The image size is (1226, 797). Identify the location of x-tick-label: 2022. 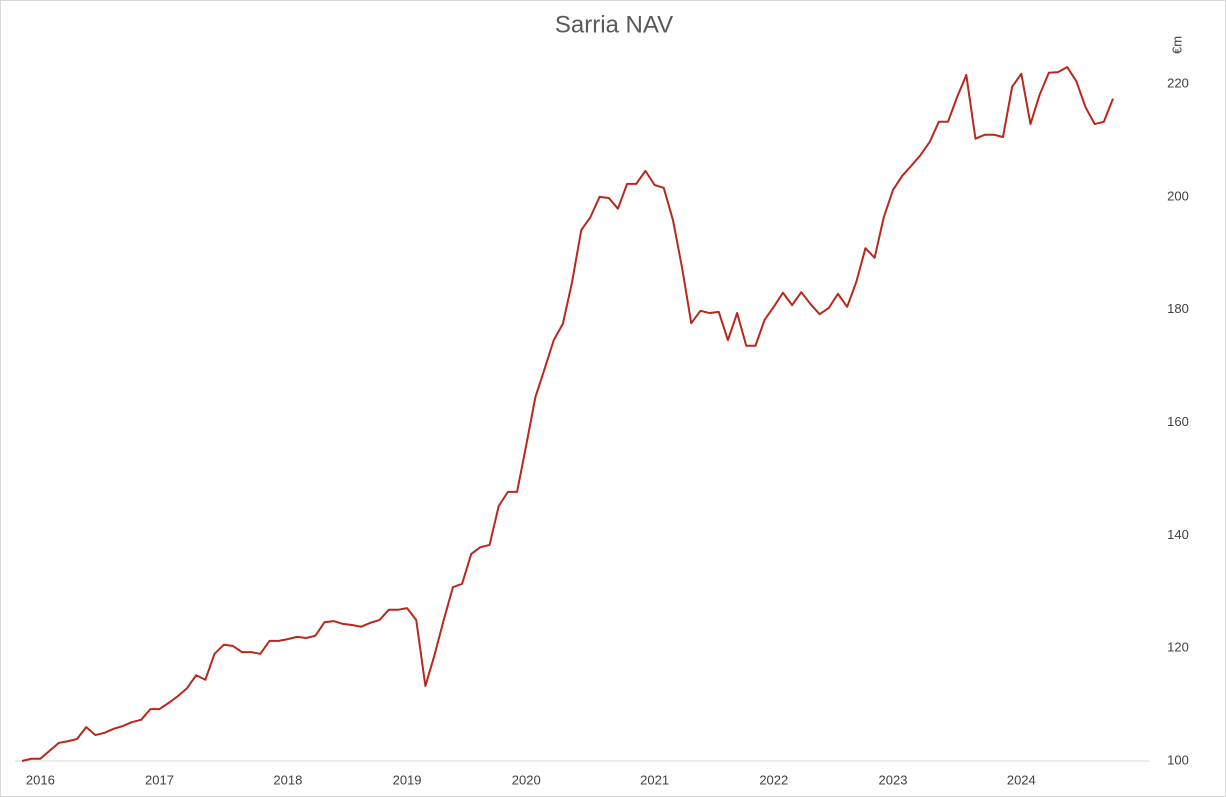
(773, 779).